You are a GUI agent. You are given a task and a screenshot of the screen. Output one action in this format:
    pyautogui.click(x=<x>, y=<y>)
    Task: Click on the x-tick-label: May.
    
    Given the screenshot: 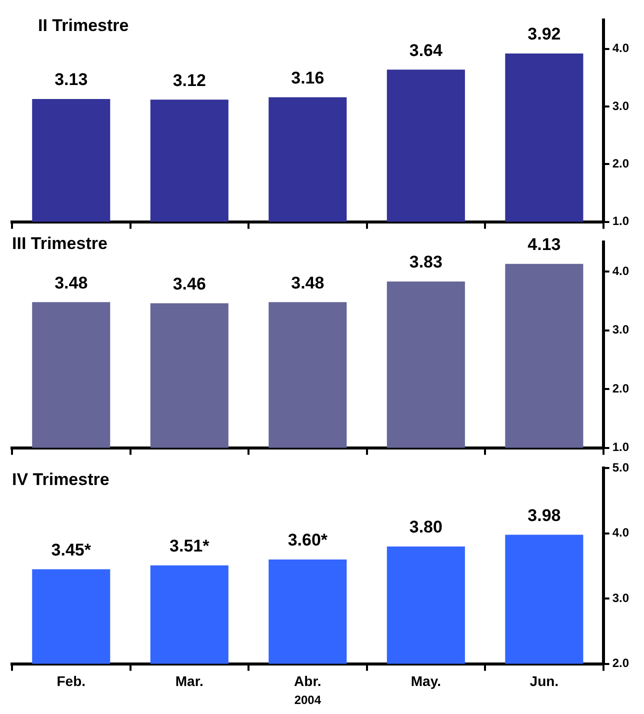 What is the action you would take?
    pyautogui.click(x=425, y=681)
    